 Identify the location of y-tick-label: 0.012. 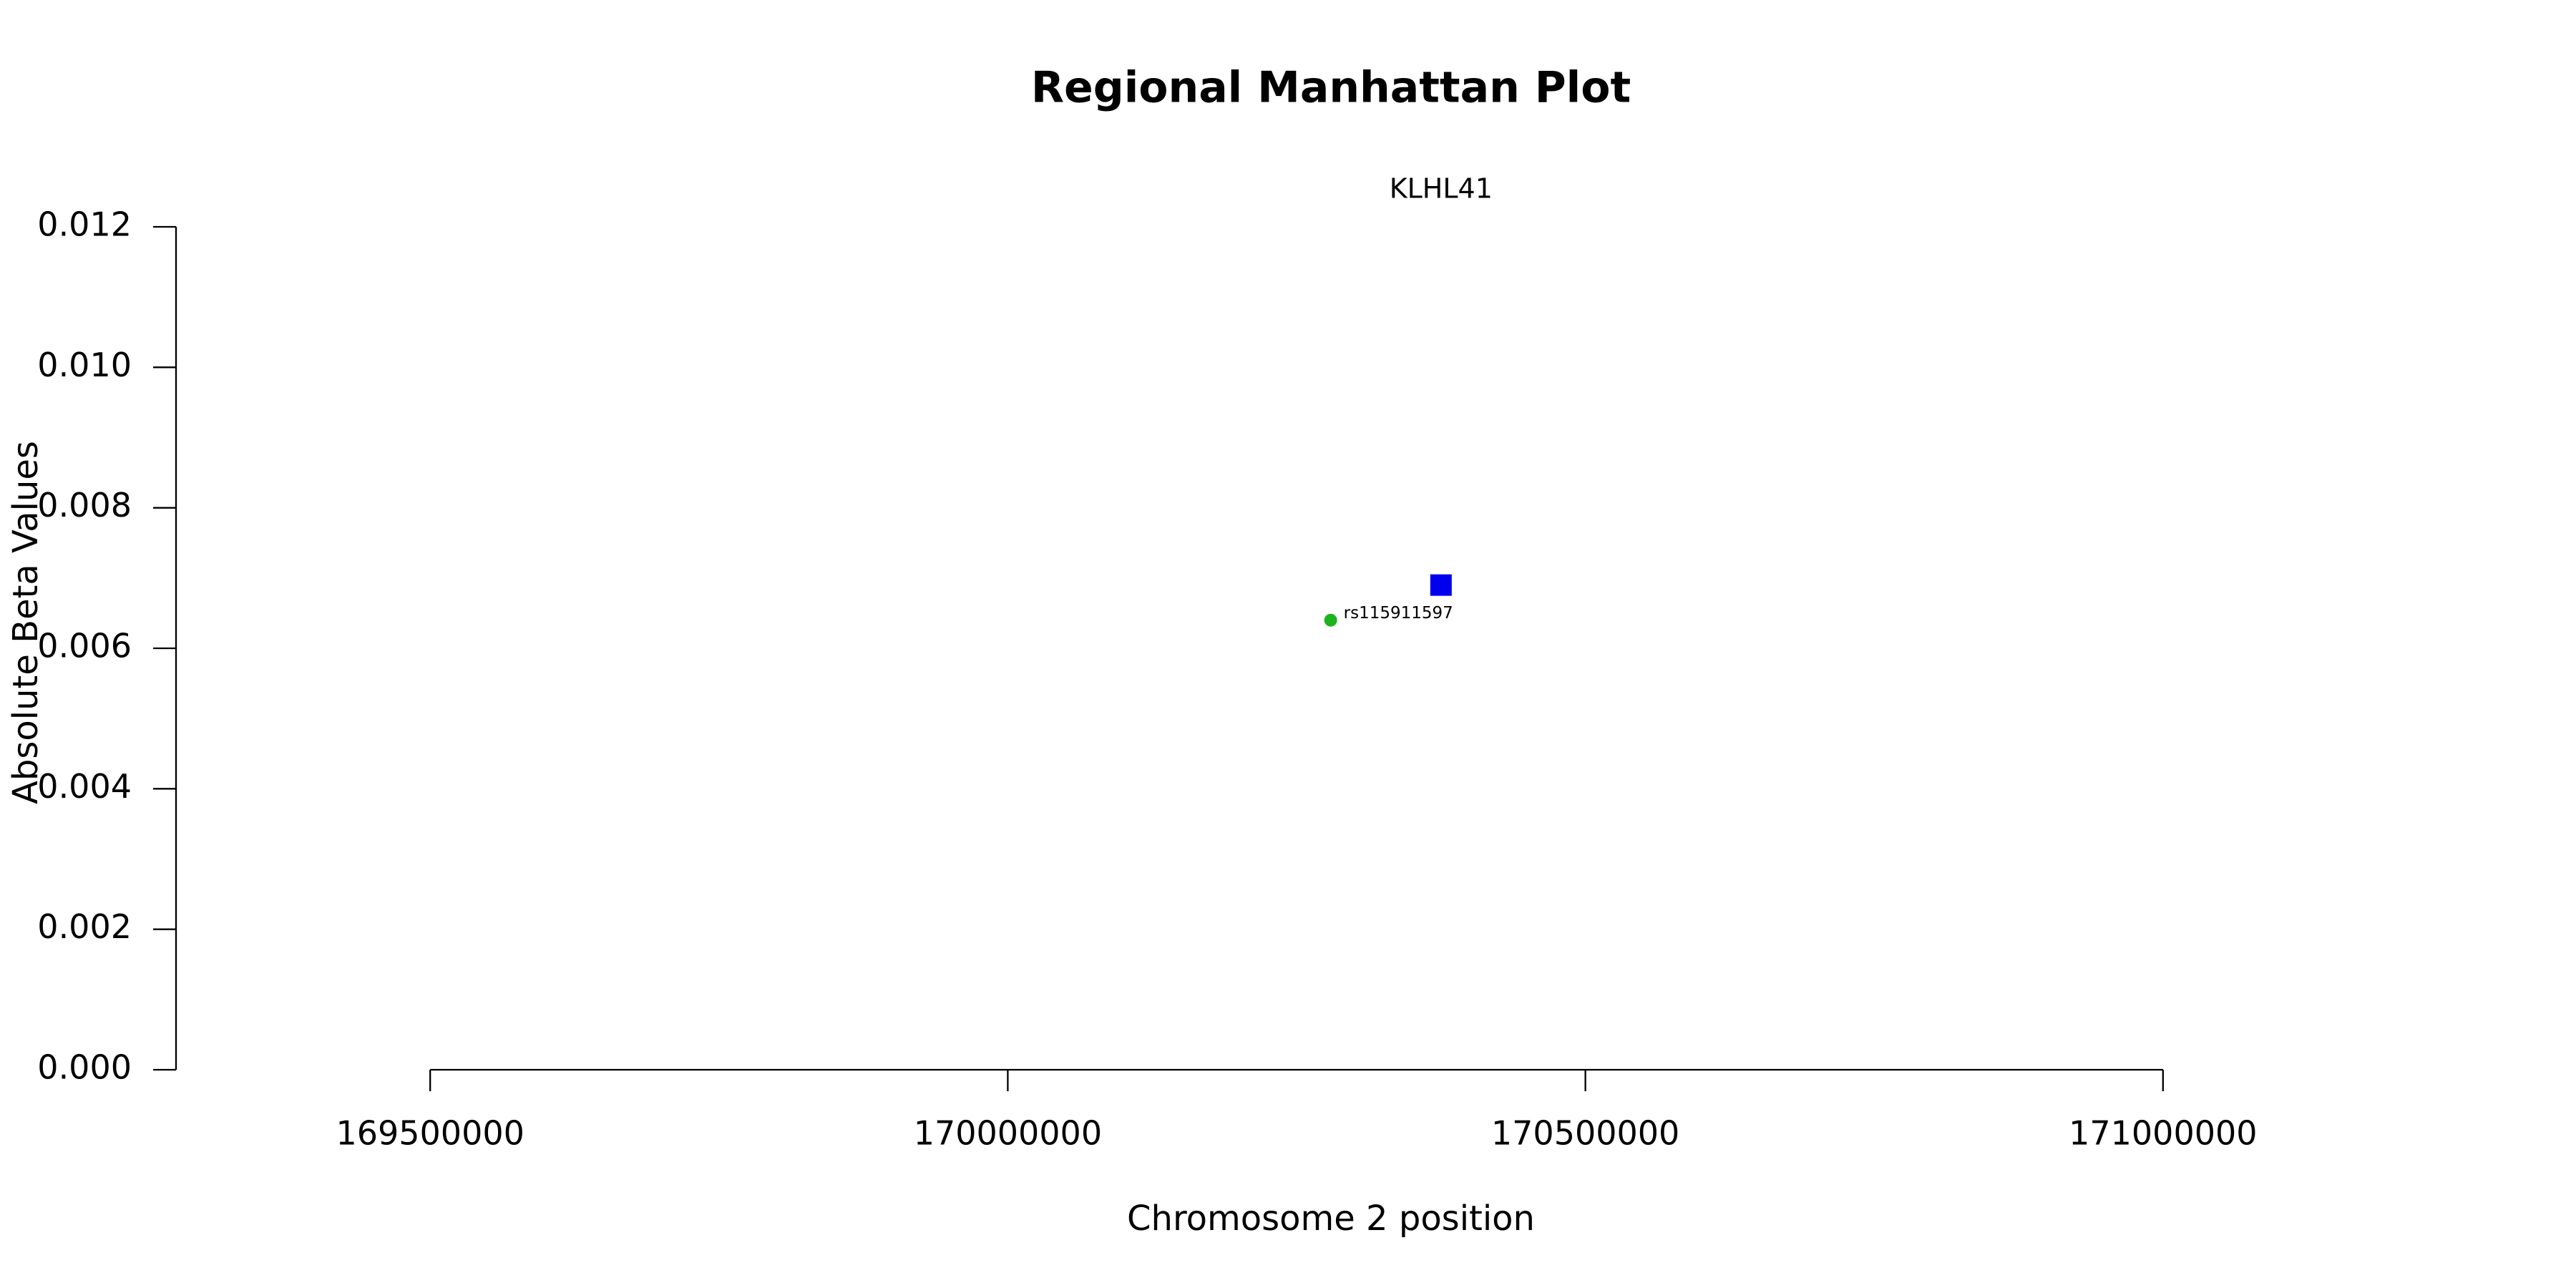
(84, 224).